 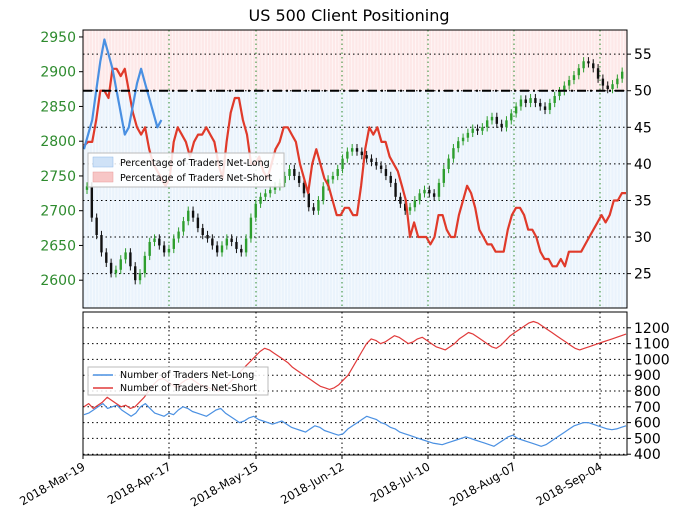 I want to click on legend-label-net-long: Percentage of Traders Net-Long, so click(x=195, y=163).